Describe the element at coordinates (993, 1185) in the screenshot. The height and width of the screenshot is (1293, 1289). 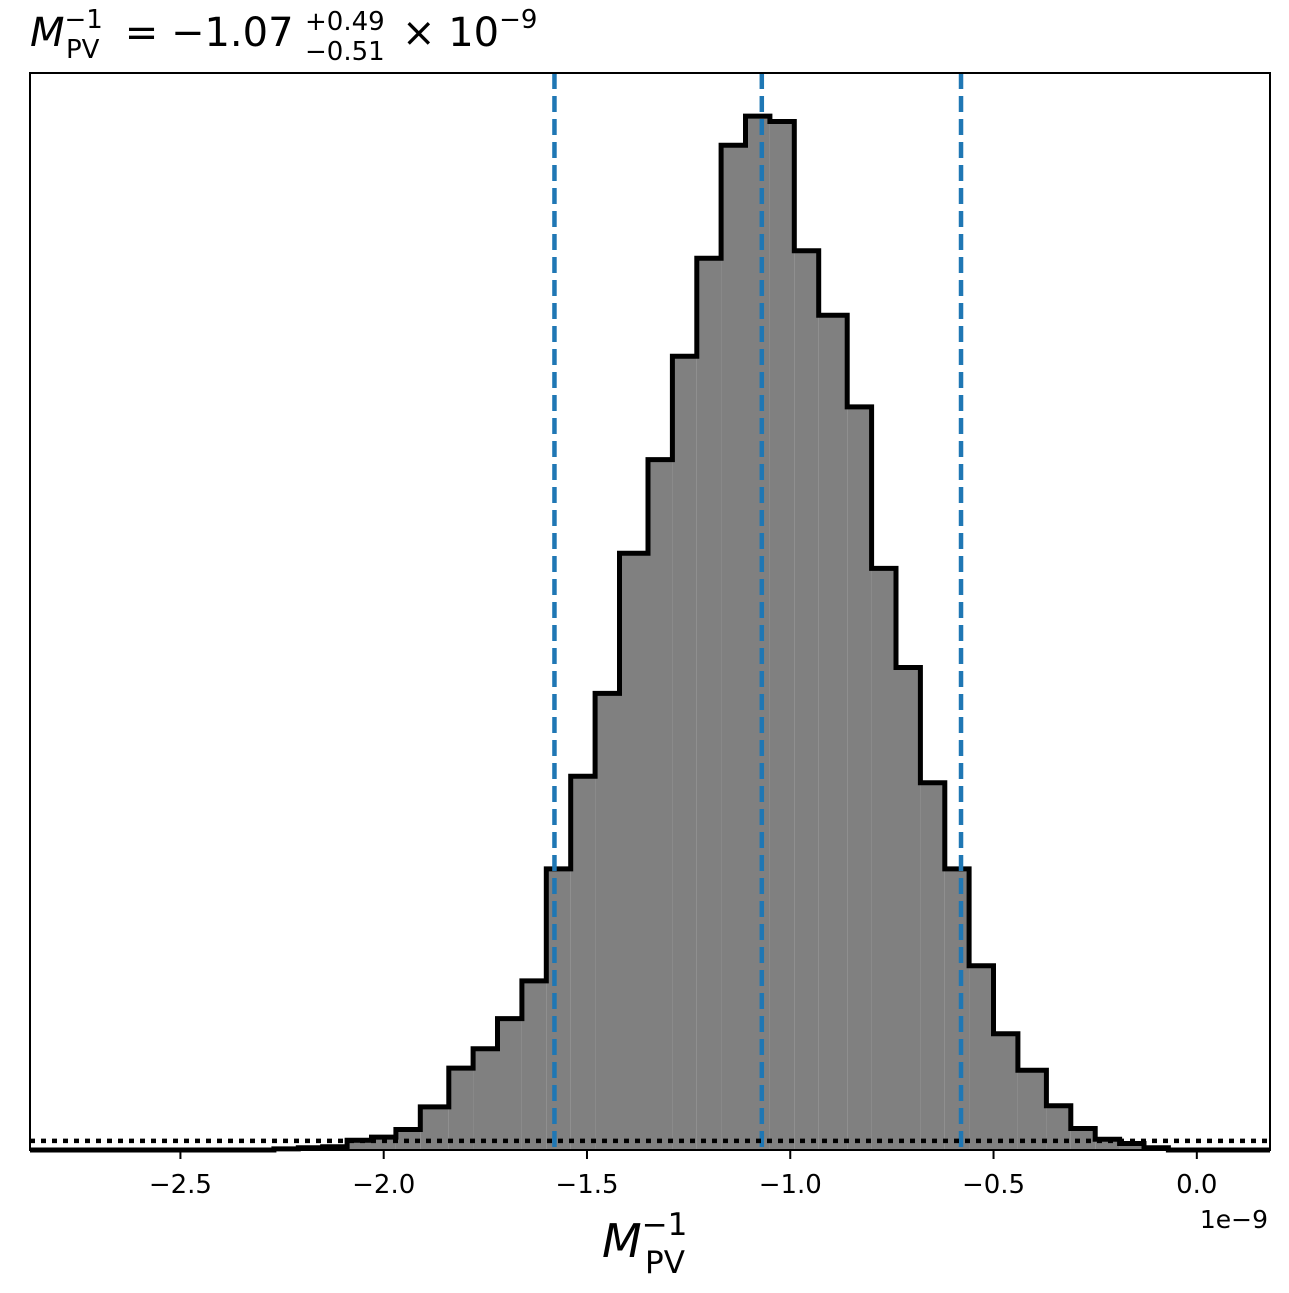
I see `x-tick-label: −0.5` at that location.